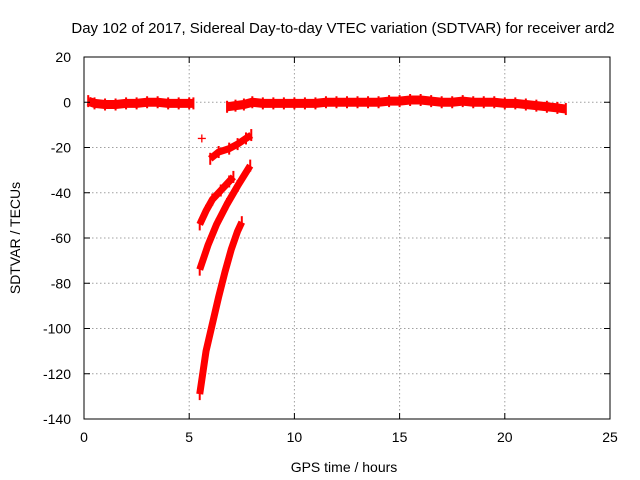 The height and width of the screenshot is (480, 640). I want to click on x-tick-label: 25, so click(610, 437).